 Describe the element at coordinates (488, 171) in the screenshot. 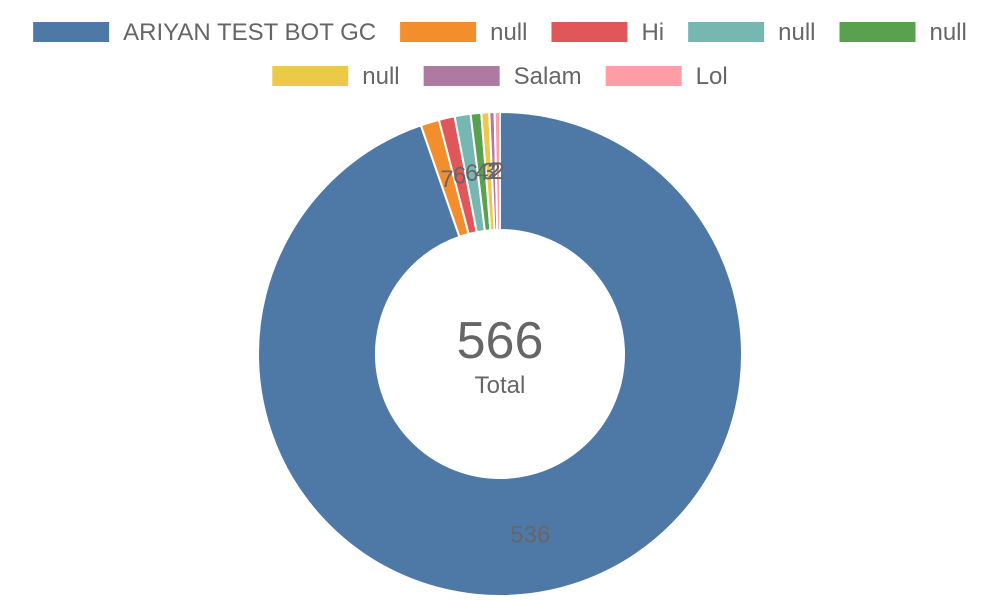

I see `slice-value-label: 3` at that location.